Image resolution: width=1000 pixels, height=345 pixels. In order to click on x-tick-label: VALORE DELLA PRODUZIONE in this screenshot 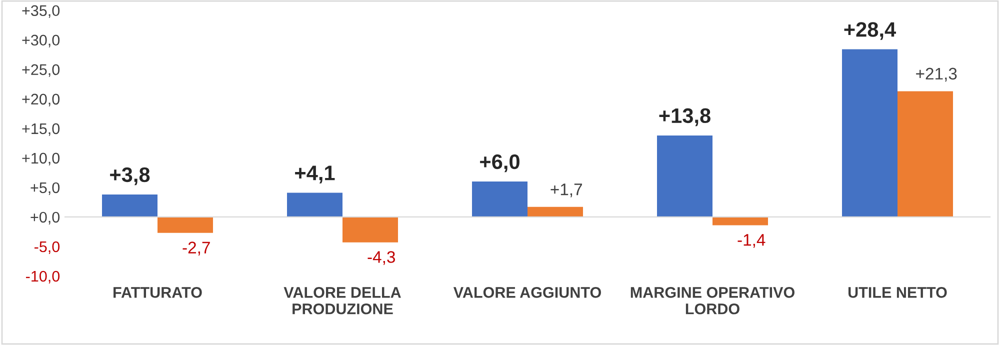, I will do `click(342, 300)`.